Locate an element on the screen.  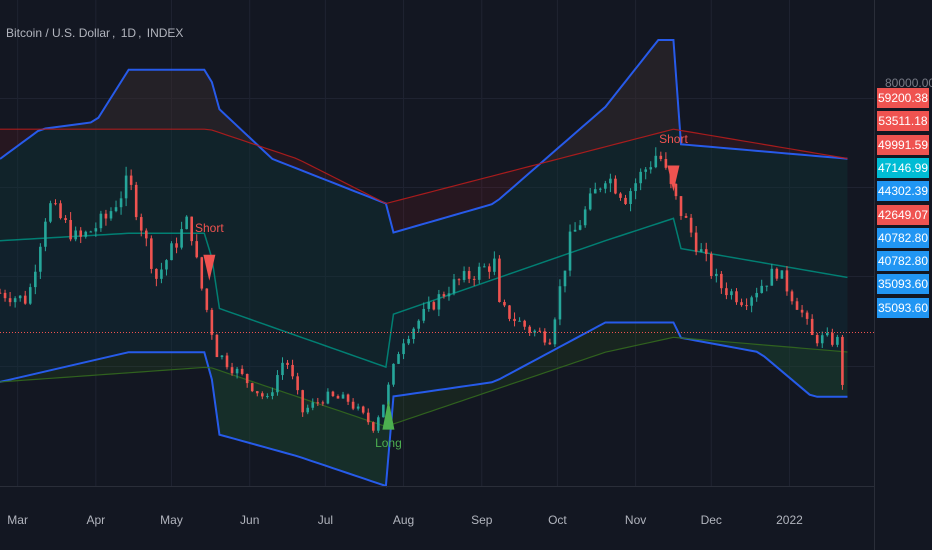
time-axis-label: Sep is located at coordinates (482, 520).